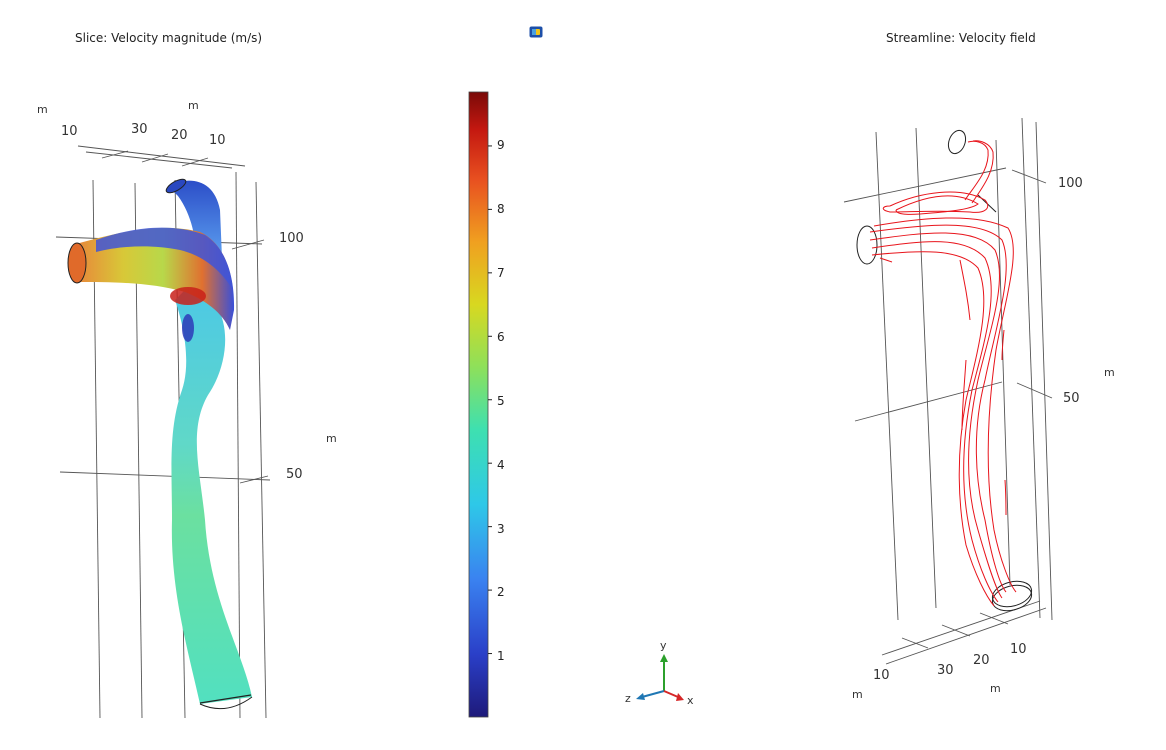 The height and width of the screenshot is (750, 1166). What do you see at coordinates (501, 401) in the screenshot?
I see `colorbar-label-5: 5` at bounding box center [501, 401].